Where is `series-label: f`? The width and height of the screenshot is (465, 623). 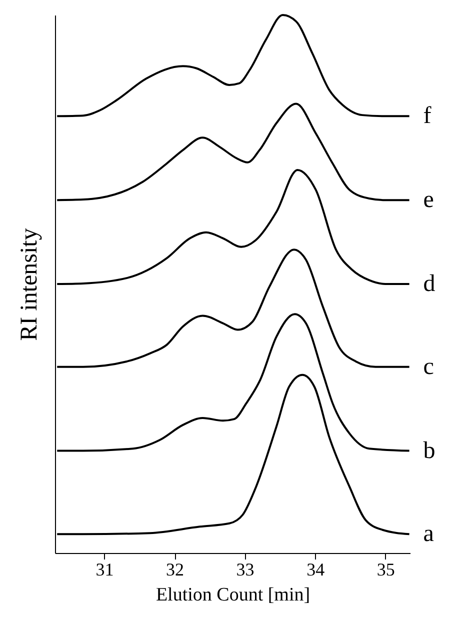 series-label: f is located at coordinates (427, 116).